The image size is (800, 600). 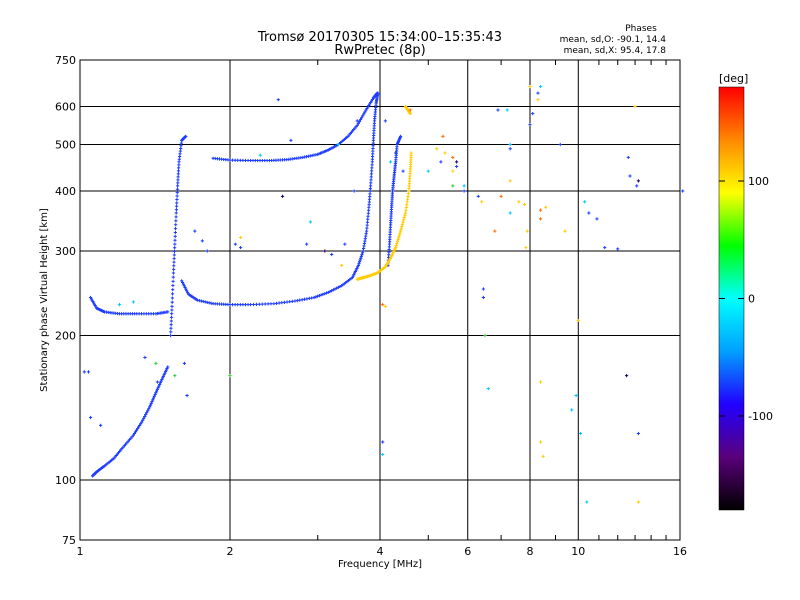 What do you see at coordinates (746, 299) in the screenshot?
I see `colorbar-ticks: 100 0 -100` at bounding box center [746, 299].